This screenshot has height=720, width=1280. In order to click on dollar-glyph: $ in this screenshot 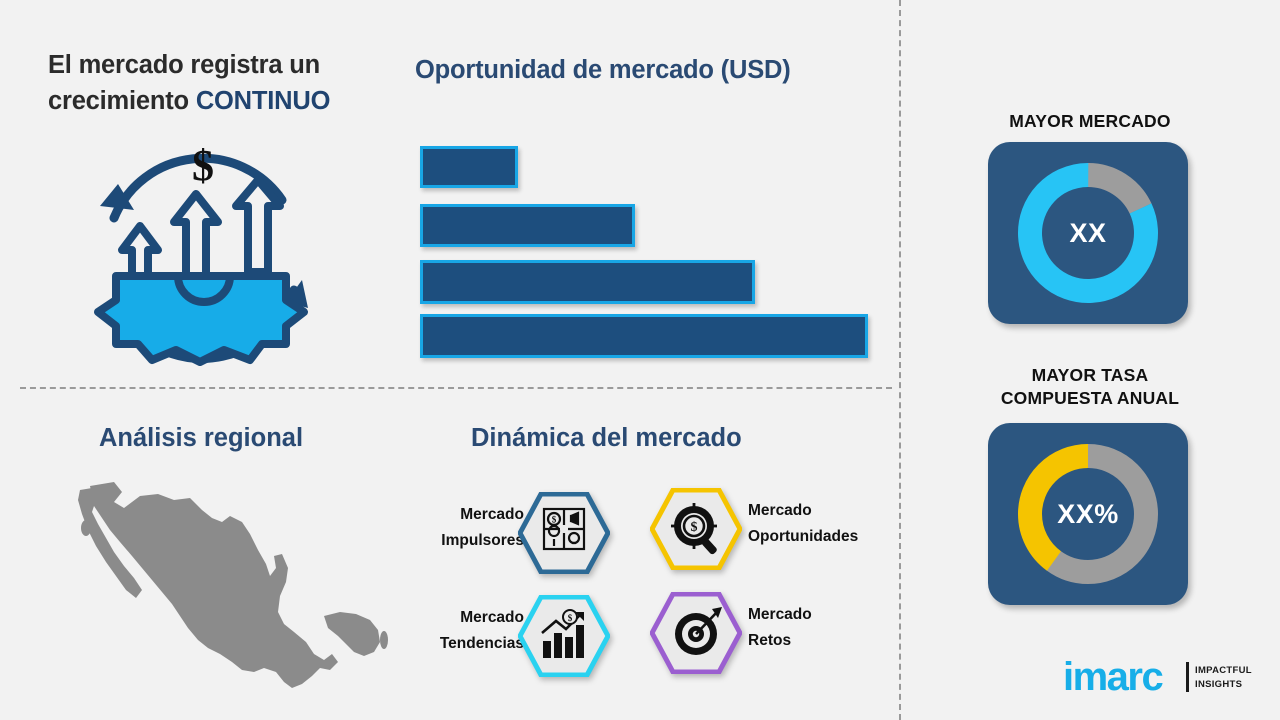, I will do `click(203, 165)`.